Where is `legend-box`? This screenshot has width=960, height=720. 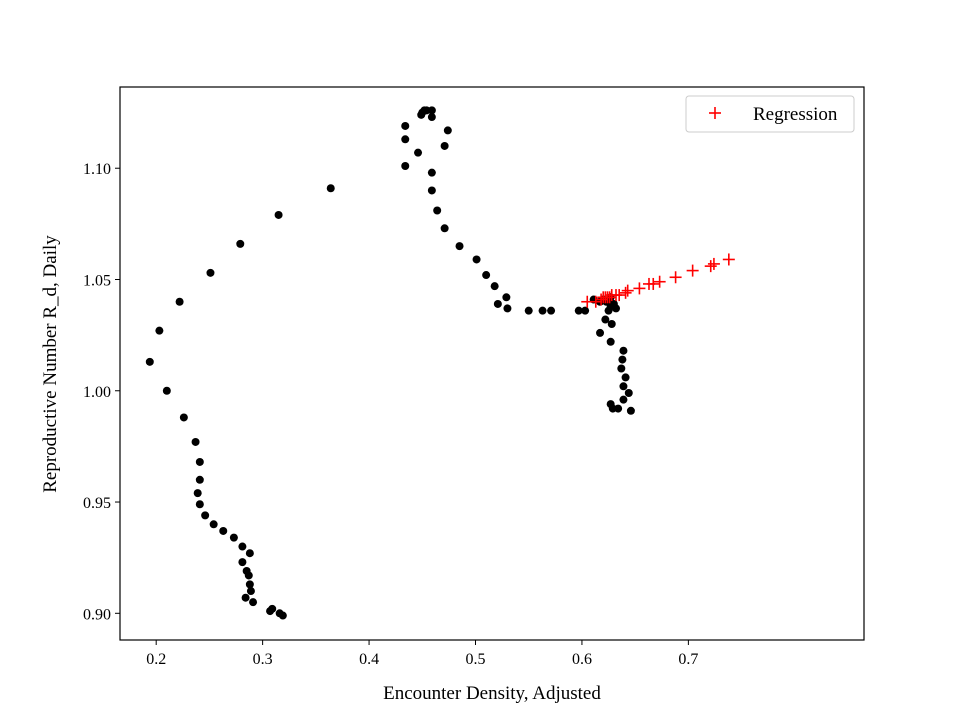 legend-box is located at coordinates (770, 114).